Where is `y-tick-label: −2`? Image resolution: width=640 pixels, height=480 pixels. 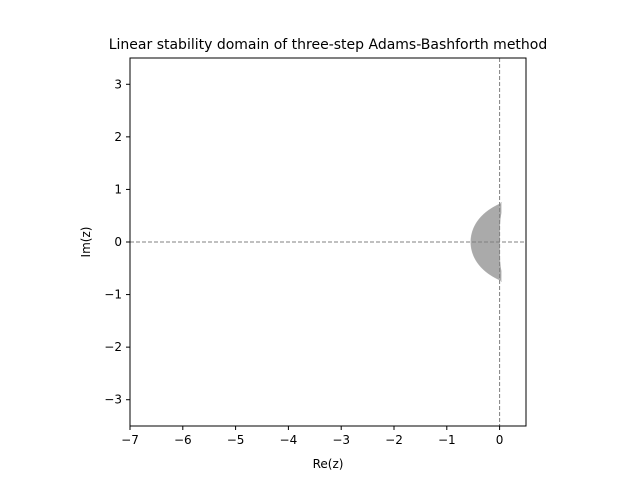 y-tick-label: −2 is located at coordinates (113, 347).